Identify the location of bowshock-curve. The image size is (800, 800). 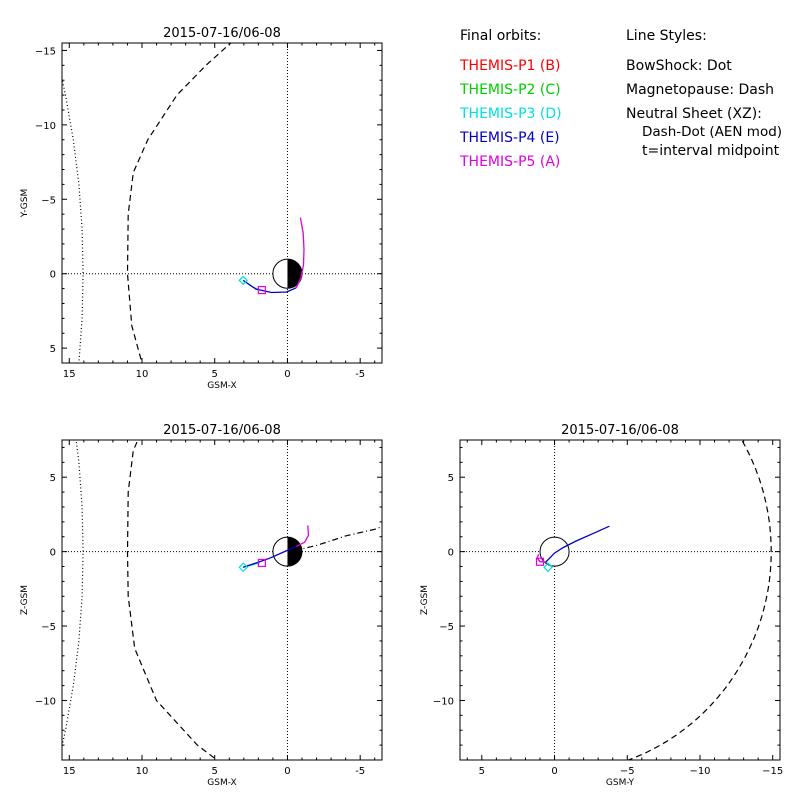
(73, 595).